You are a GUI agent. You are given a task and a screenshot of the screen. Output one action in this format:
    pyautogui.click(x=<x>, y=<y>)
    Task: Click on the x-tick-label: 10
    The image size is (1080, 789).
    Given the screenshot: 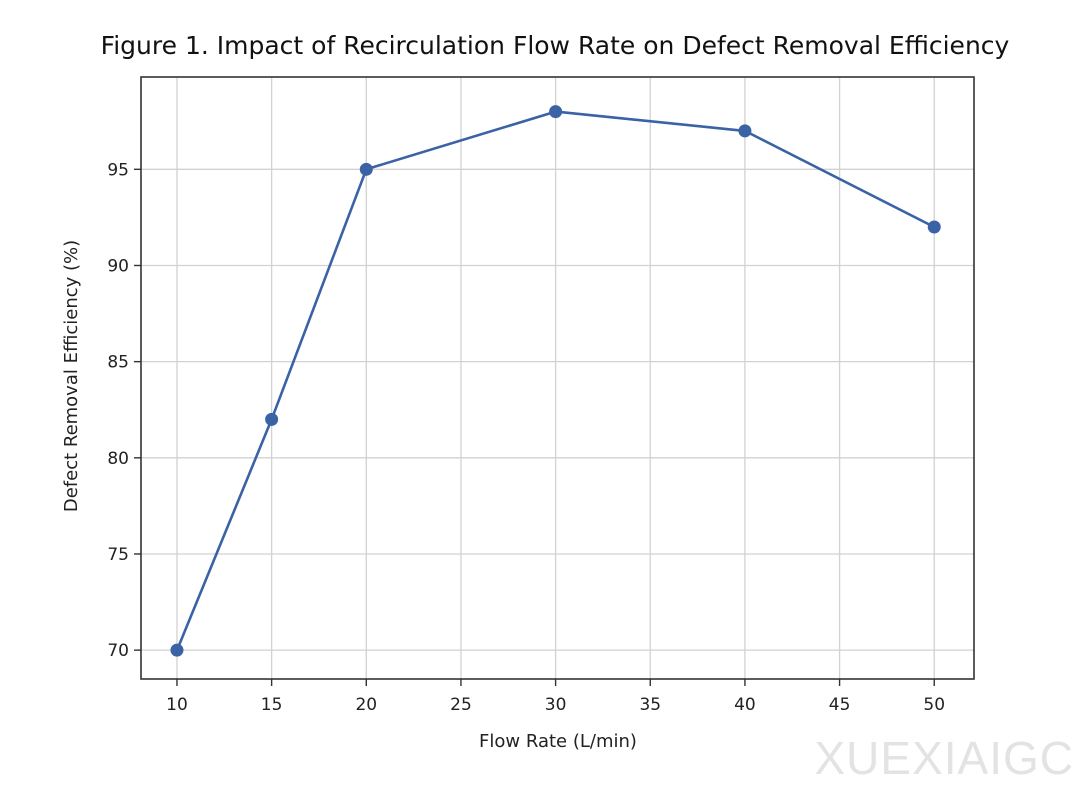 What is the action you would take?
    pyautogui.click(x=177, y=705)
    